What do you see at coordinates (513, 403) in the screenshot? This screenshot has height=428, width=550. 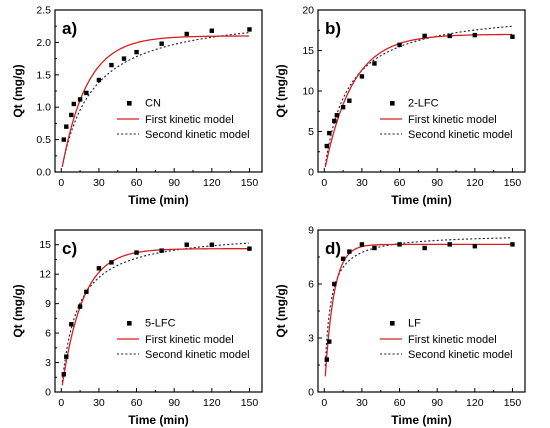 I see `x-tick-label: 150` at bounding box center [513, 403].